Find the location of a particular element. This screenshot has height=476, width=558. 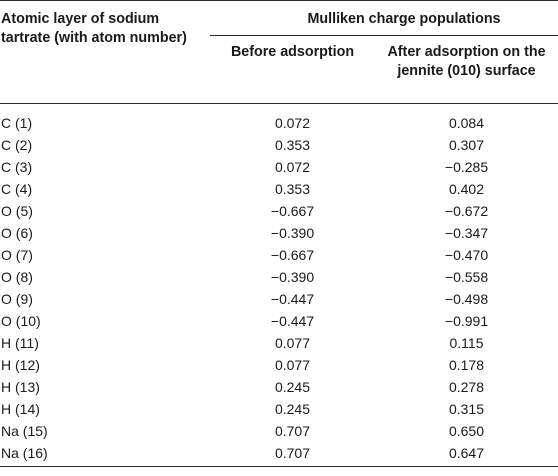

atom-label-cell: O (9) is located at coordinates (17, 299).